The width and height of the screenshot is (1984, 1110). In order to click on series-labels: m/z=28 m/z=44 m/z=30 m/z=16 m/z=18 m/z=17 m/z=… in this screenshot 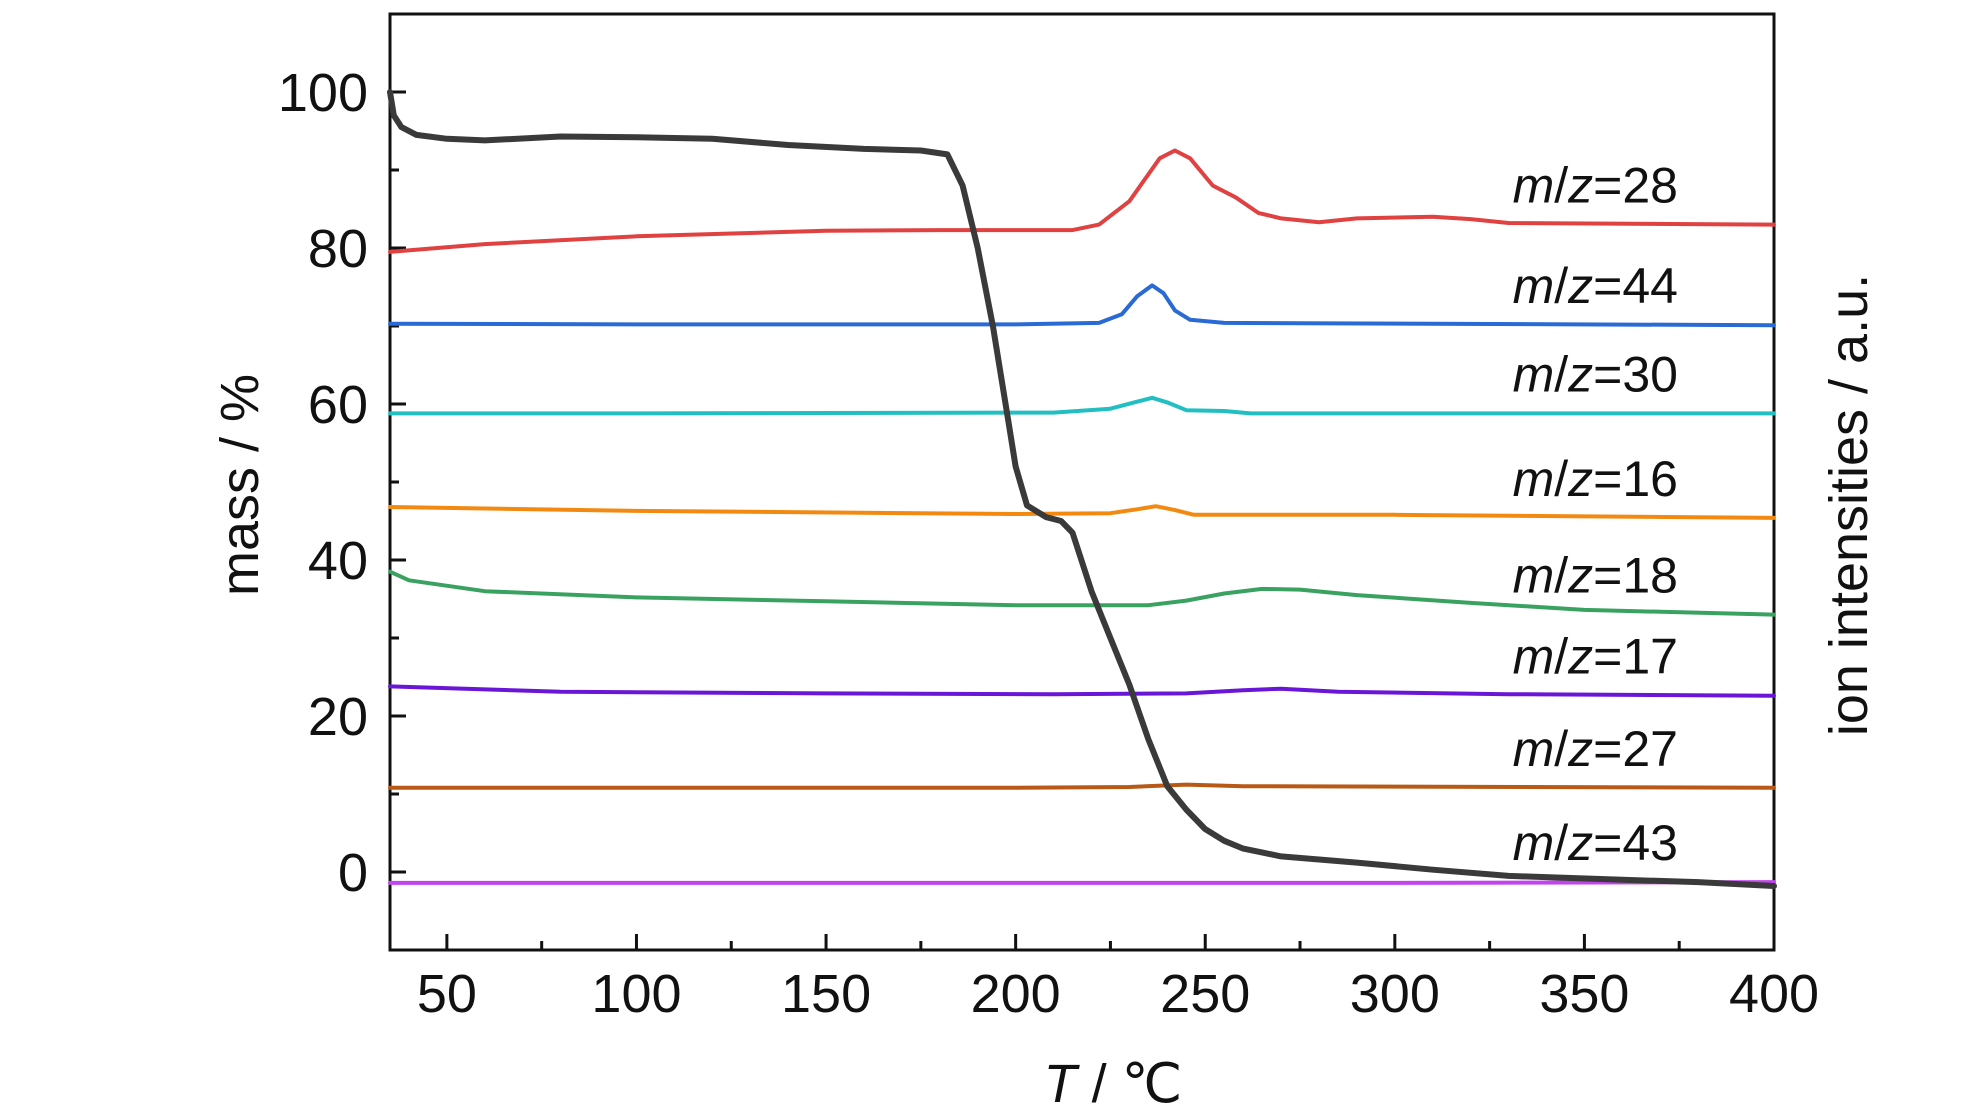, I will do `click(1595, 515)`.